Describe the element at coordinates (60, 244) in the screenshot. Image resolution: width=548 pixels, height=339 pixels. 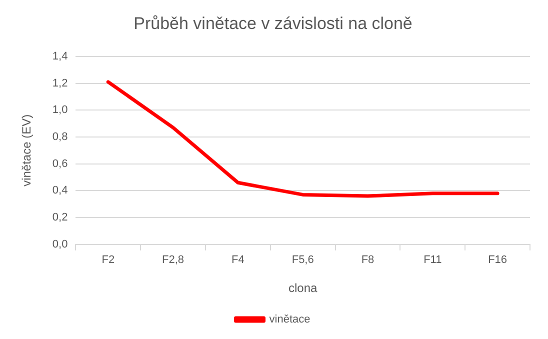
I see `y-tick-label: 0,0` at that location.